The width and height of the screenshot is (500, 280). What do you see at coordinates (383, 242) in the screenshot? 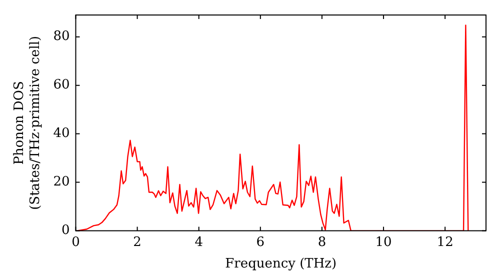
I see `x-tick-label: 10` at bounding box center [383, 242].